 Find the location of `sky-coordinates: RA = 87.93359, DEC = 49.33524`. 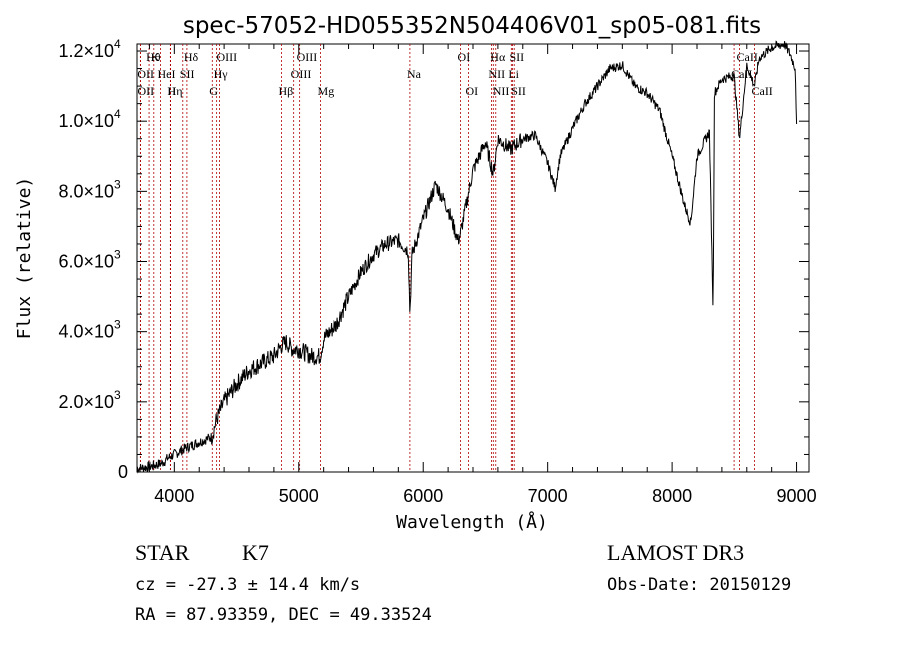

sky-coordinates: RA = 87.93359, DEC = 49.33524 is located at coordinates (283, 615).